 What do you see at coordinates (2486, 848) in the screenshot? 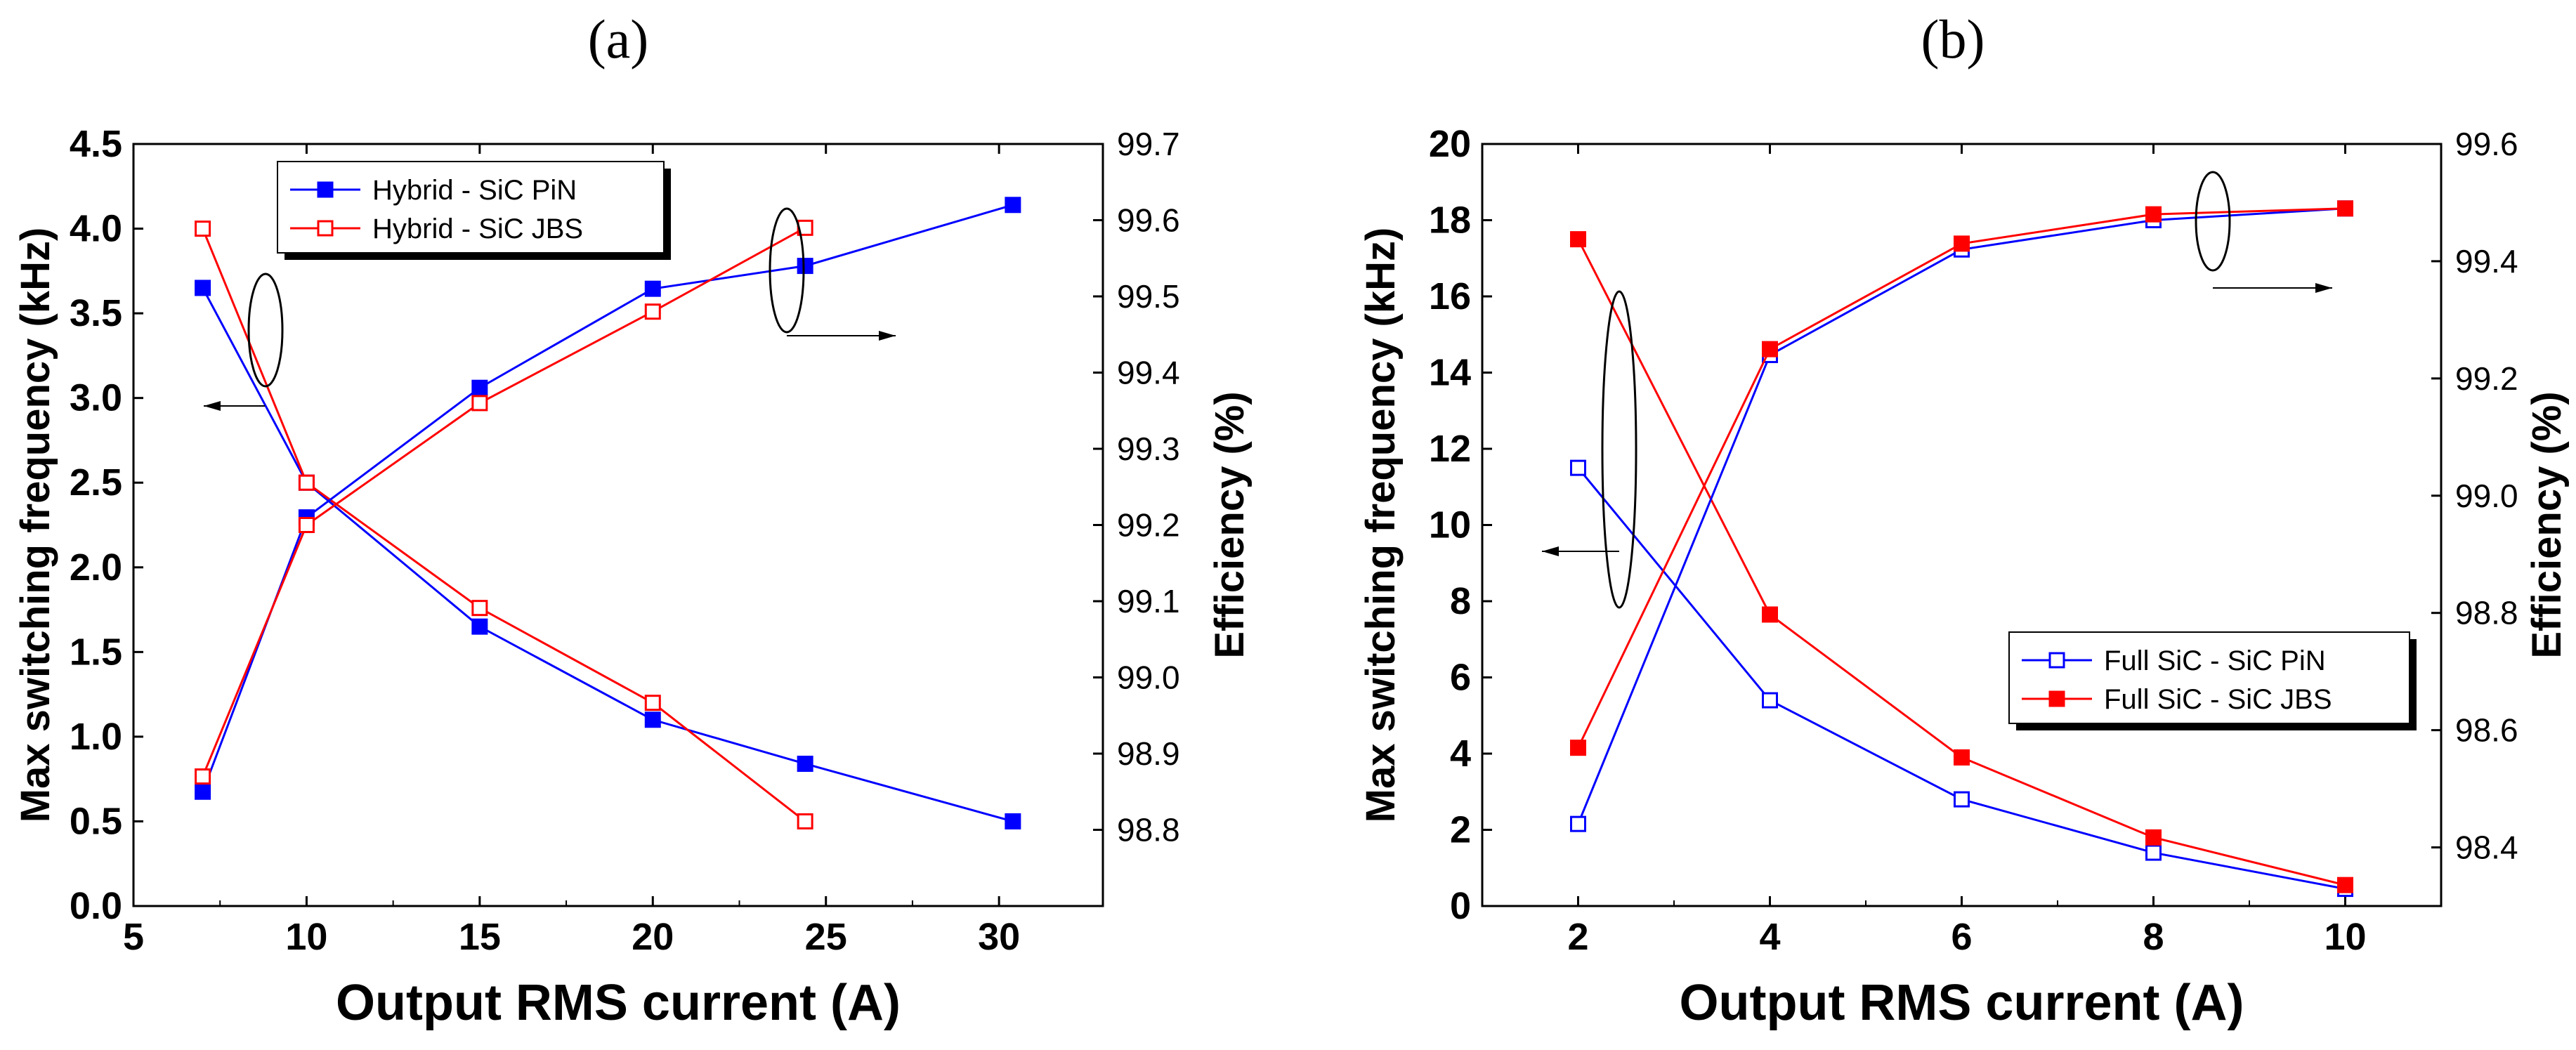
I see `y2-tick-label: 98.4` at bounding box center [2486, 848].